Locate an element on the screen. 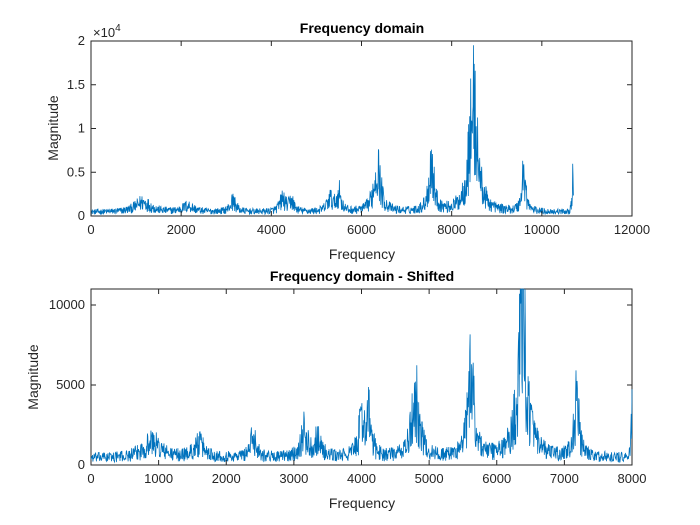 The width and height of the screenshot is (700, 525). bottom-title: Frequency domain - Shifted is located at coordinates (362, 276).